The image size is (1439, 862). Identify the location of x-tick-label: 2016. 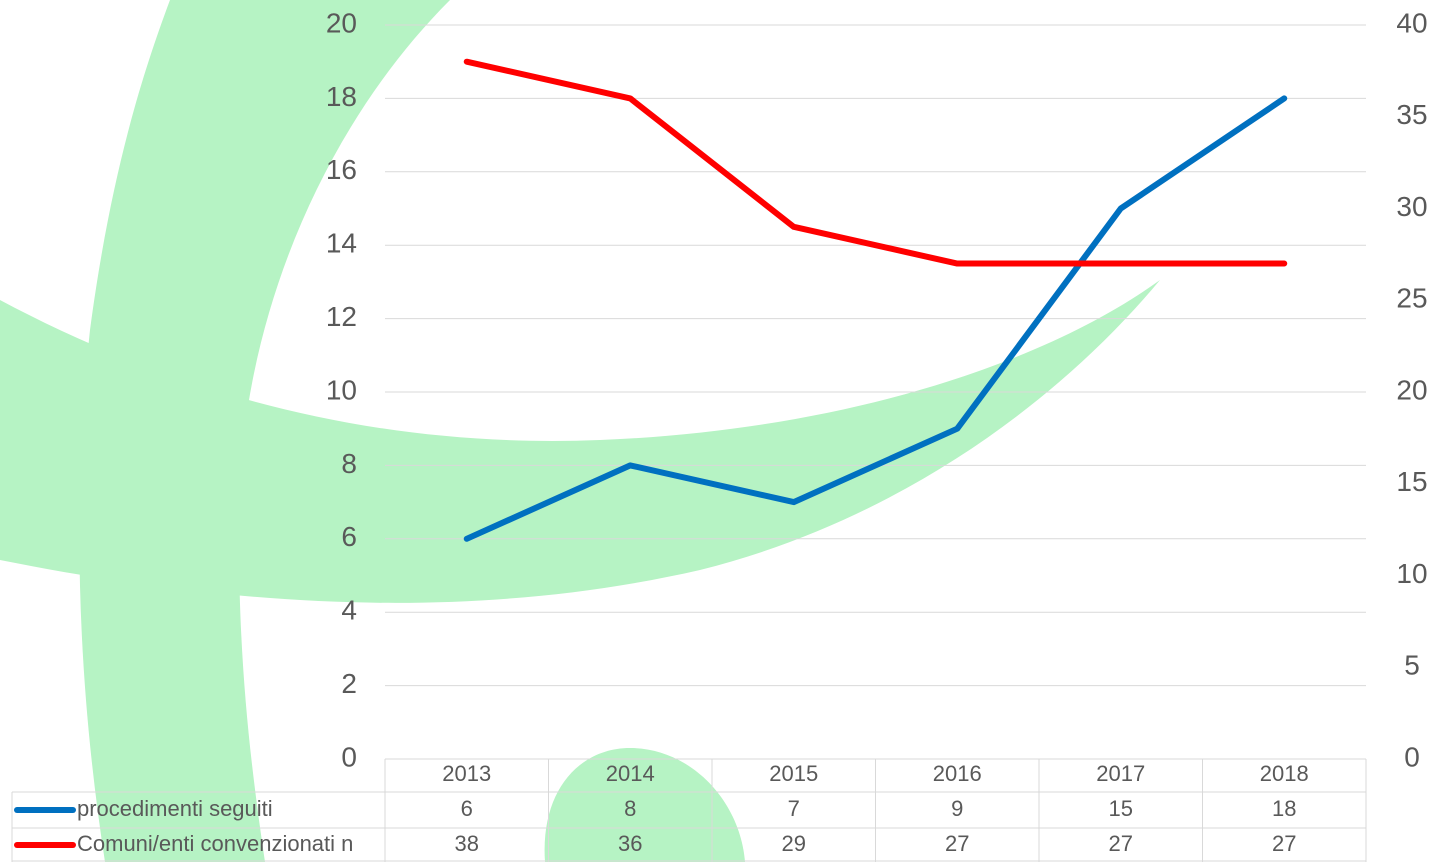
(957, 773).